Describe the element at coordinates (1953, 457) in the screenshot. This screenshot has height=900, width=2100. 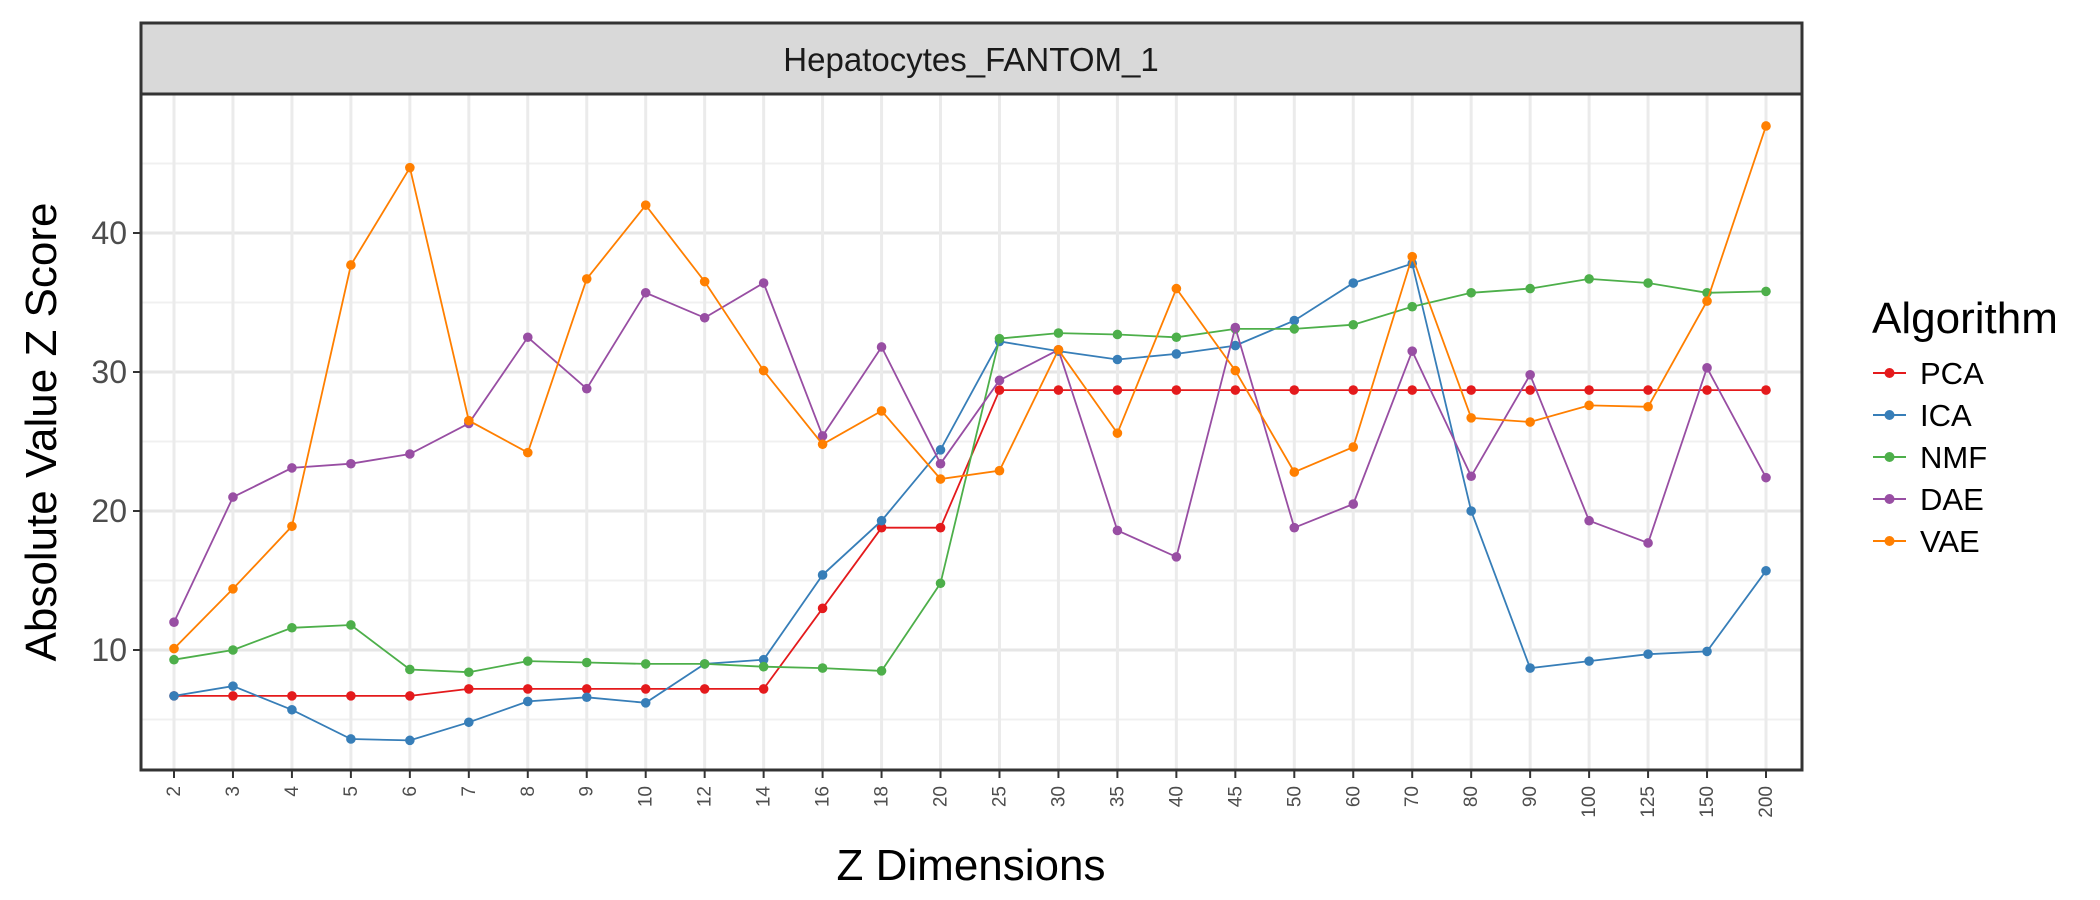
I see `legend-label: NMF` at that location.